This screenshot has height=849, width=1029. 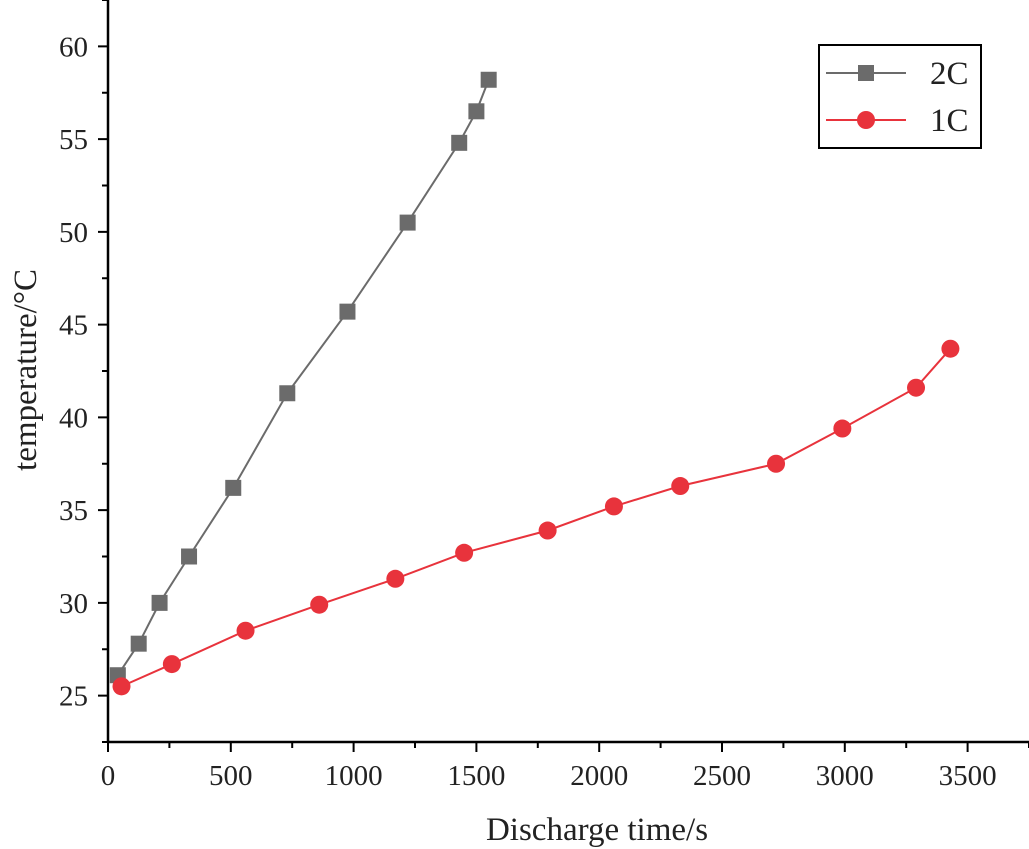 I want to click on y-tick-label: 30, so click(x=73, y=604).